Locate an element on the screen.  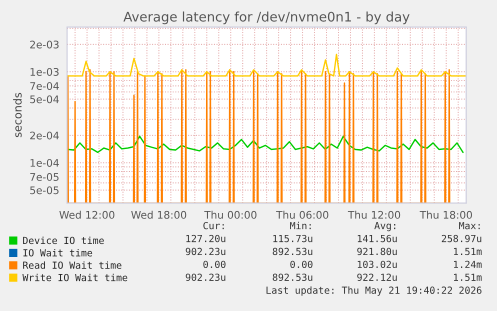
y-tick-label: 2e-04 is located at coordinates (44, 136).